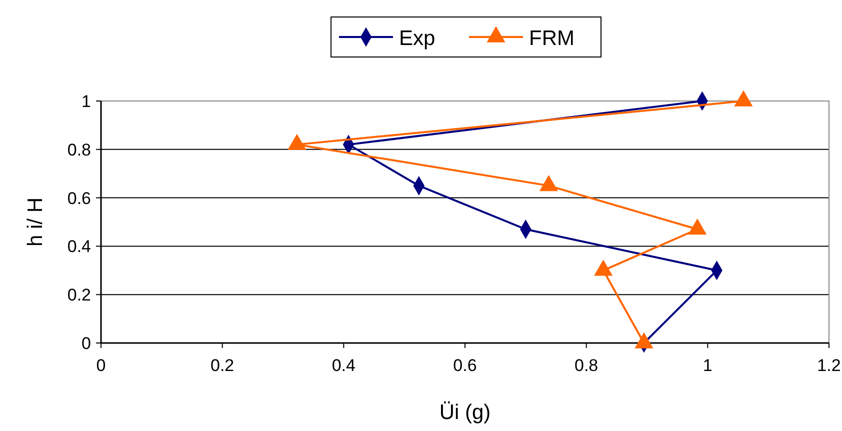 The image size is (842, 431). Describe the element at coordinates (79, 295) in the screenshot. I see `y-tick-label: 0.2` at that location.